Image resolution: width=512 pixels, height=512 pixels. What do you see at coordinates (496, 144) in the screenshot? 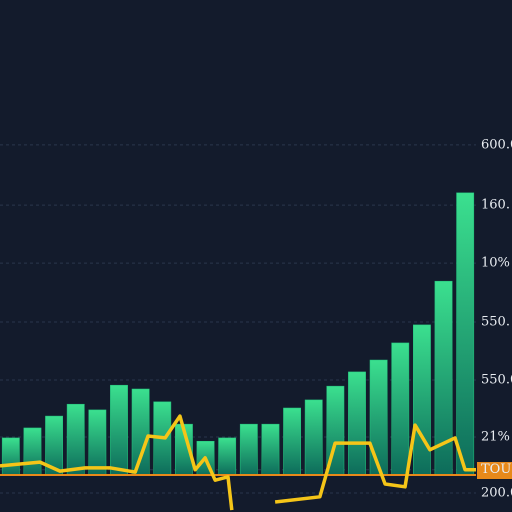
I see `y-tick-label: 600.0` at bounding box center [496, 144].